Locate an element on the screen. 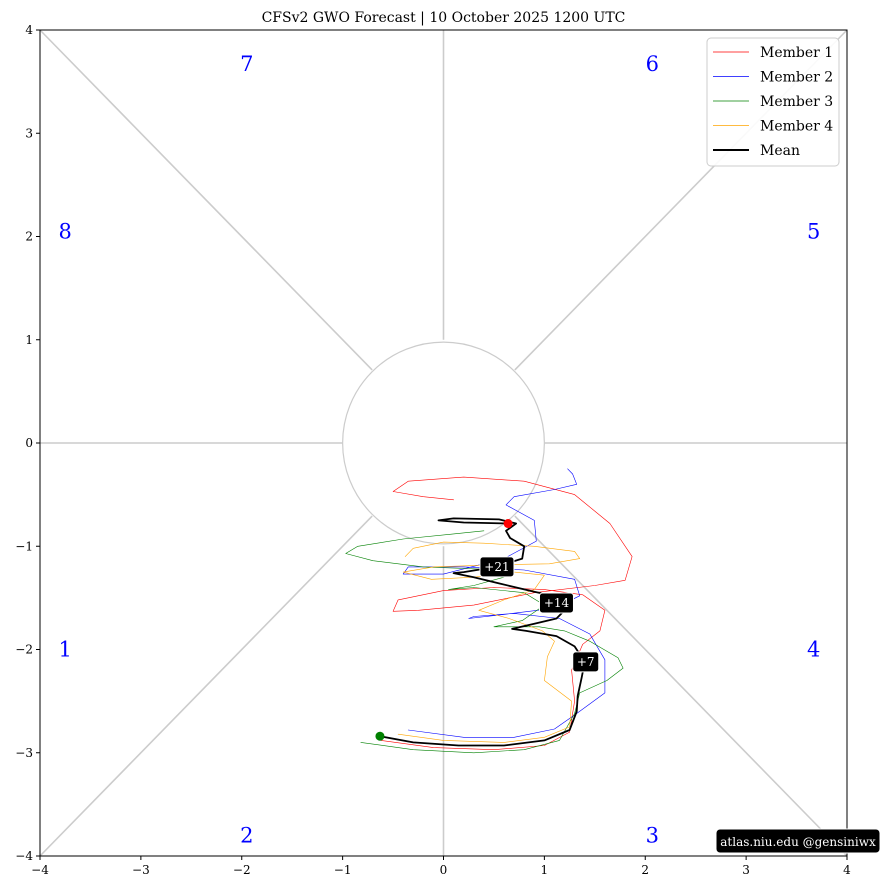  x-tick-label: −1 is located at coordinates (343, 870).